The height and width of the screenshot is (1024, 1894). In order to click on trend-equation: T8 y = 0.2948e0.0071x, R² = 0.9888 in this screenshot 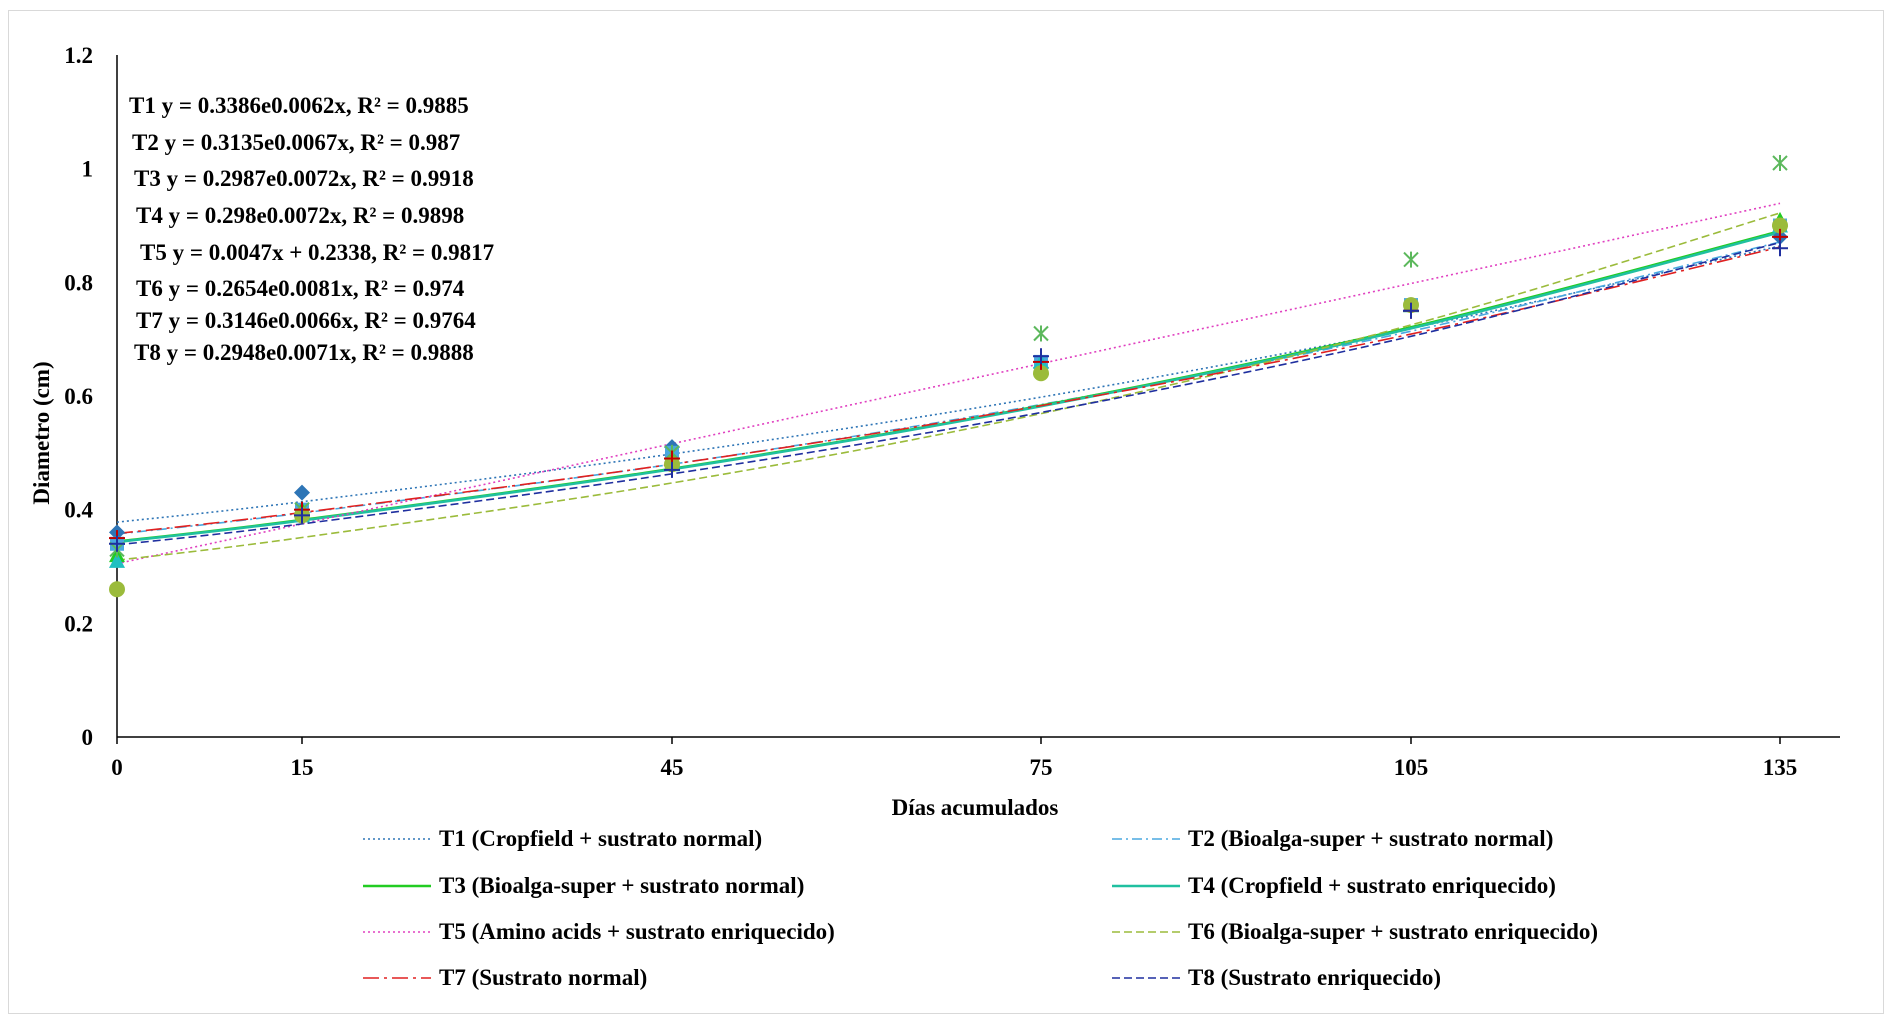, I will do `click(304, 352)`.